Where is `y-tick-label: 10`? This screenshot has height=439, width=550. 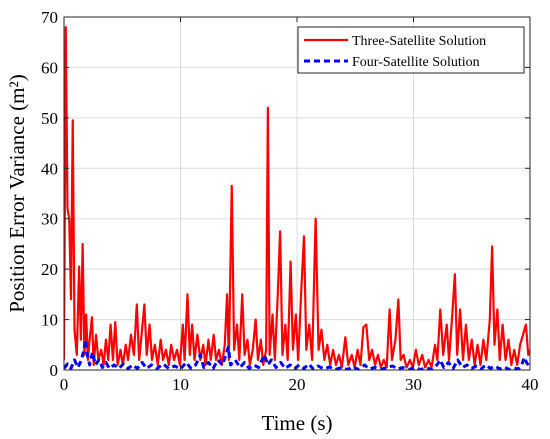 y-tick-label: 10 is located at coordinates (49, 320).